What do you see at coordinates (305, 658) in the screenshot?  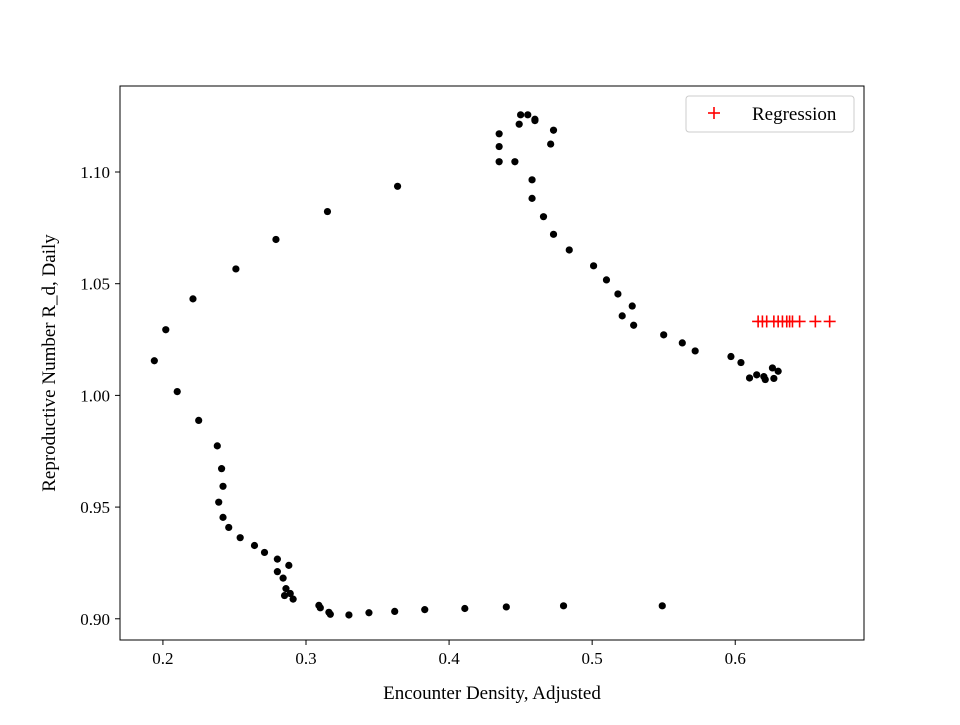 I see `x-tick-label: 0.3` at bounding box center [305, 658].